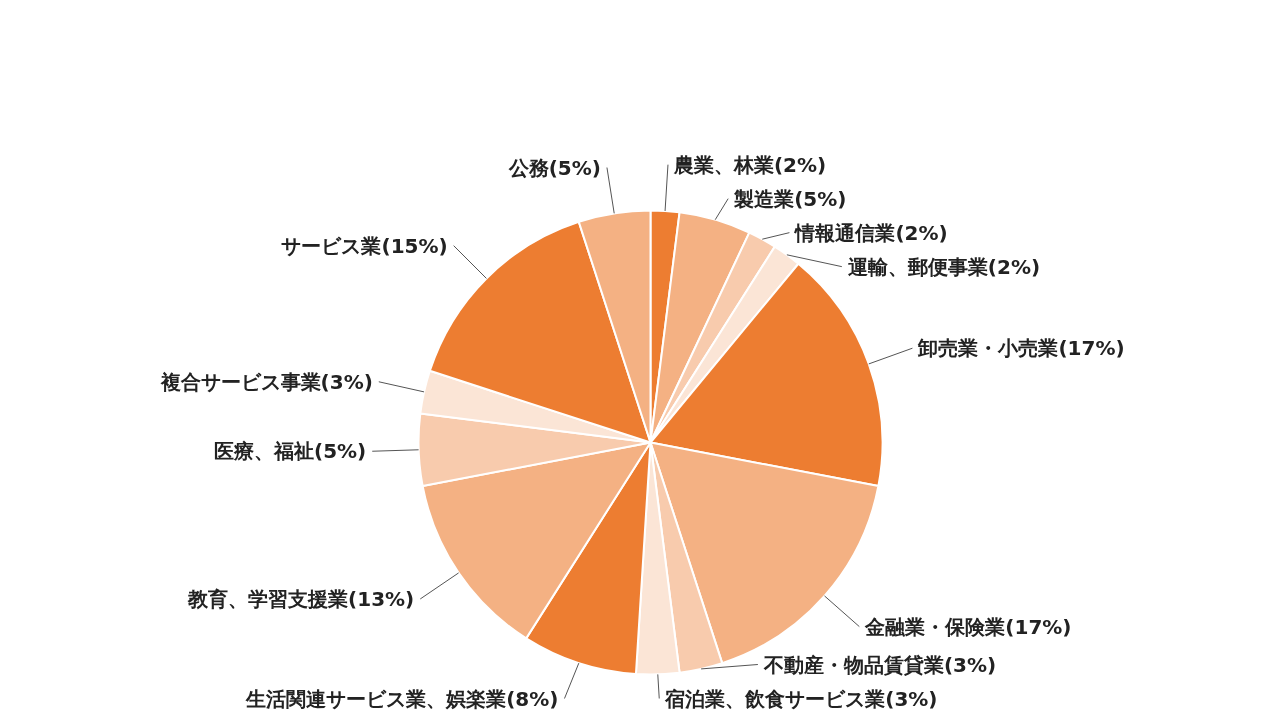  What do you see at coordinates (790, 198) in the screenshot?
I see `slice-label: 製造業(5%)` at bounding box center [790, 198].